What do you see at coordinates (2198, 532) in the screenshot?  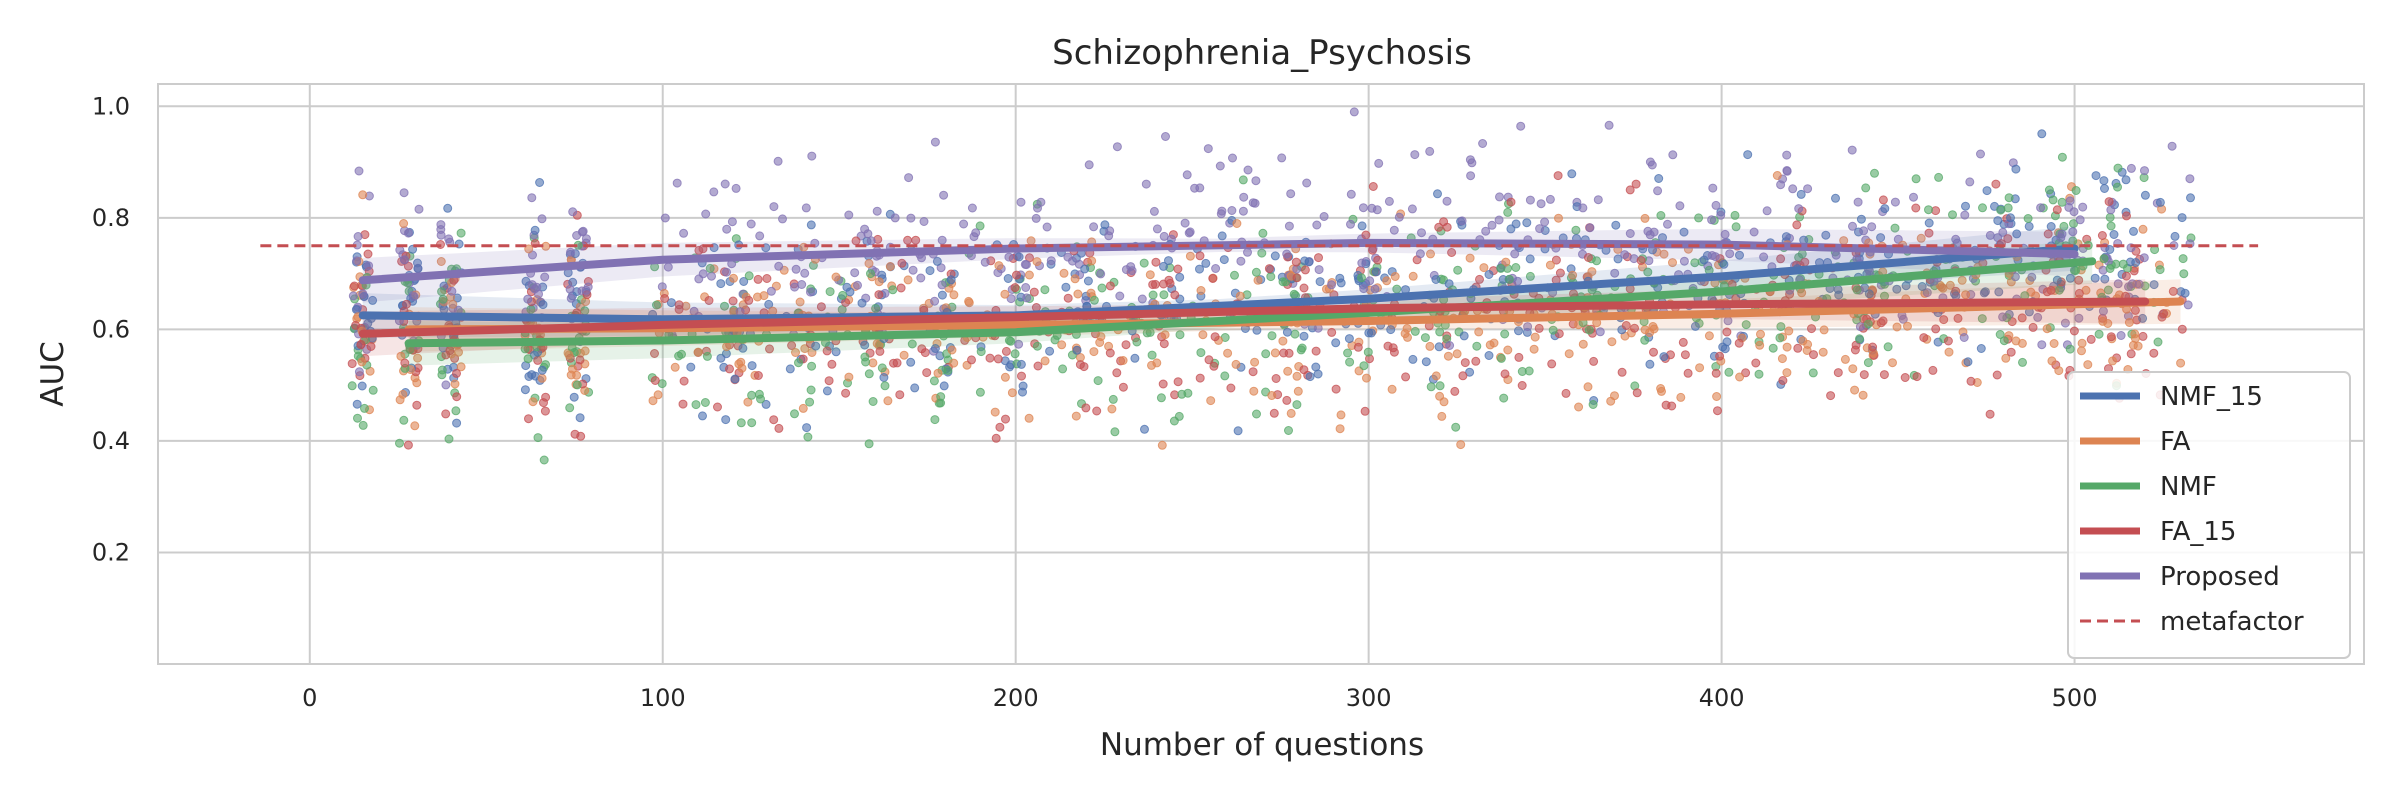 I see `legend-label: FA_15` at bounding box center [2198, 532].